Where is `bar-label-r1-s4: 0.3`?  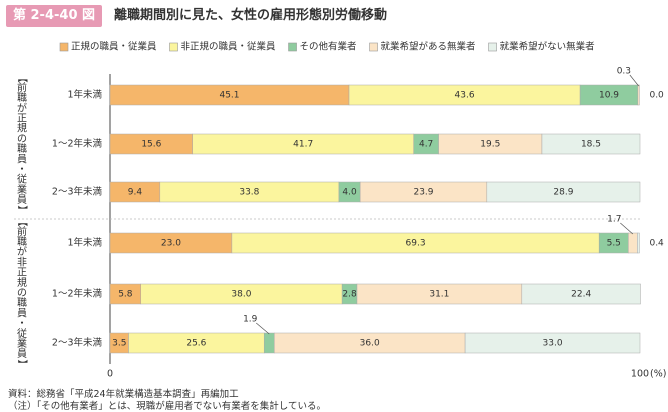
bar-label-r1-s4: 0.3 is located at coordinates (624, 72).